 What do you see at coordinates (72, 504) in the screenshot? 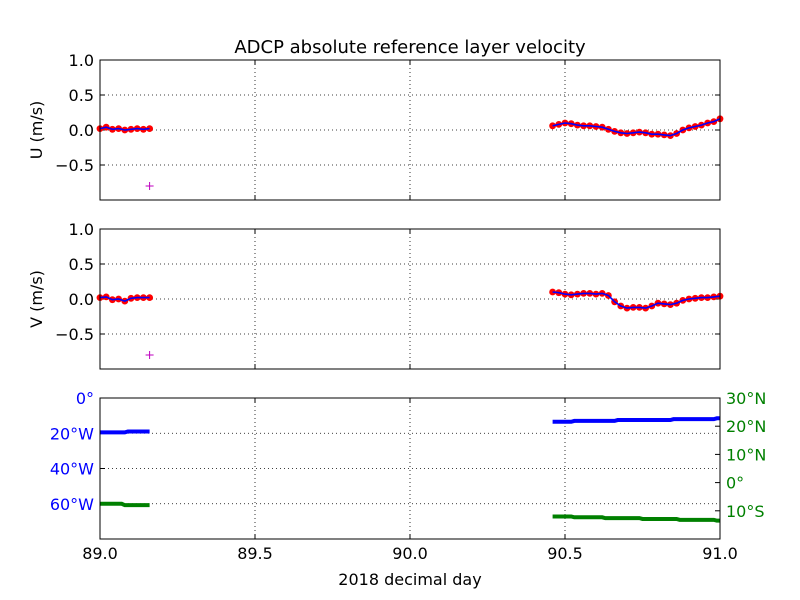
I see `y-tick-label-left: 60°W` at bounding box center [72, 504].